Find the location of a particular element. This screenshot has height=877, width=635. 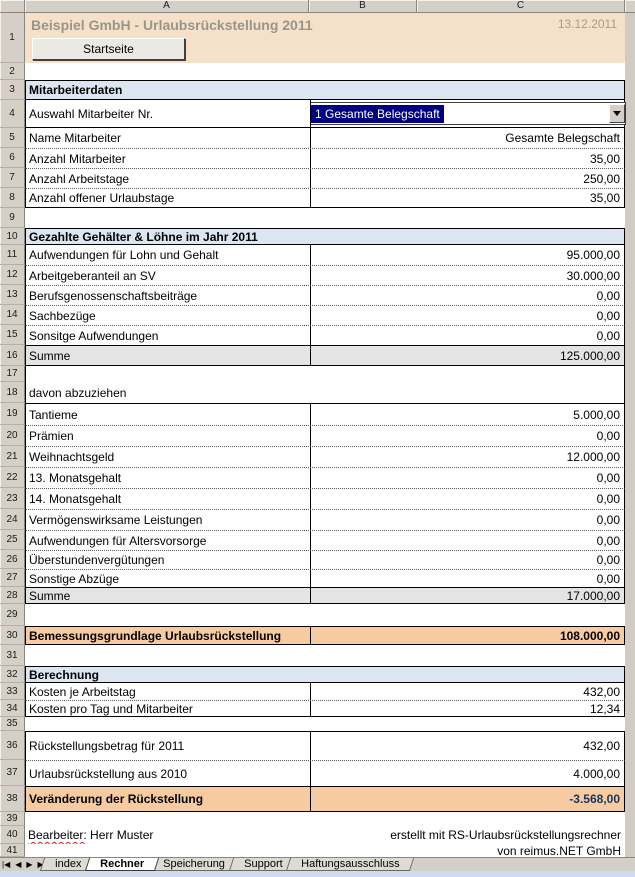

row-header-31: 31 is located at coordinates (12, 655).